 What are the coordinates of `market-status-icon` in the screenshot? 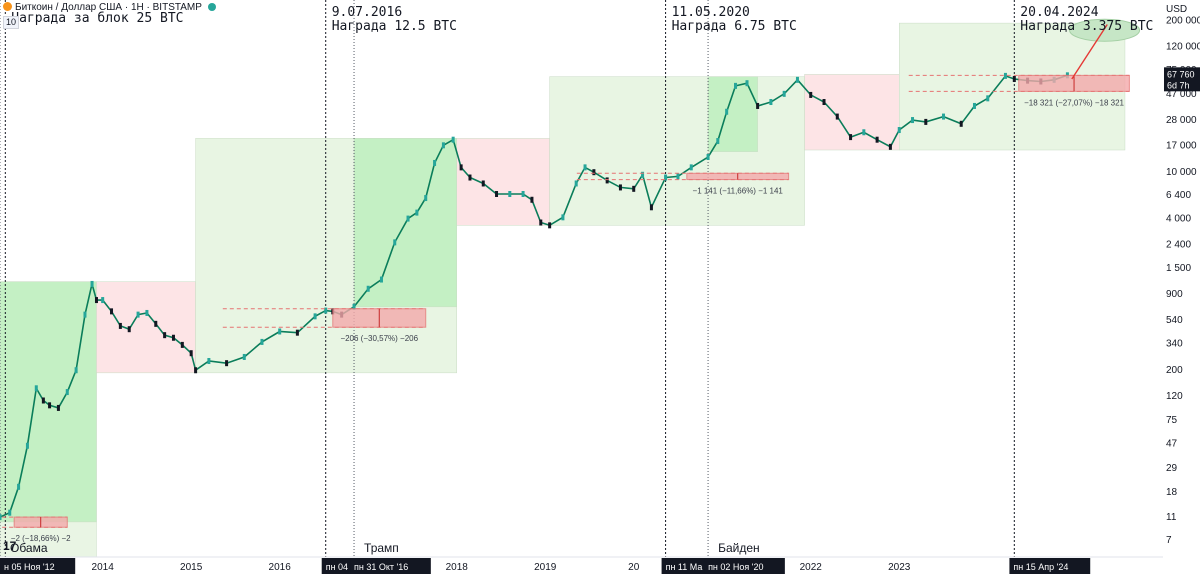 It's located at (211, 7).